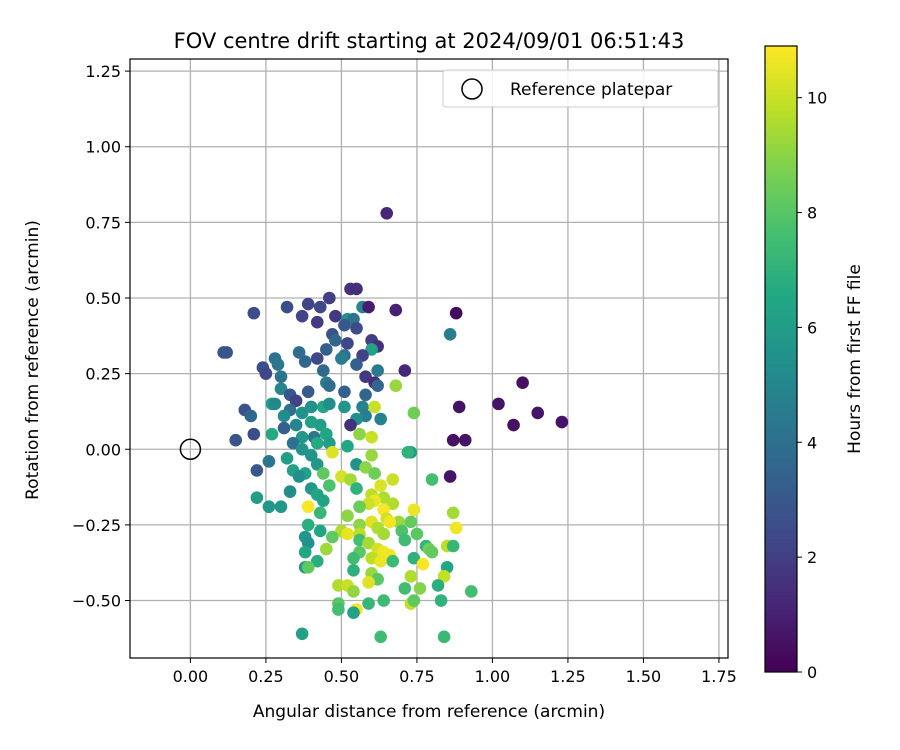 Image resolution: width=900 pixels, height=750 pixels. What do you see at coordinates (812, 327) in the screenshot?
I see `colorbar-tick-label: 6` at bounding box center [812, 327].